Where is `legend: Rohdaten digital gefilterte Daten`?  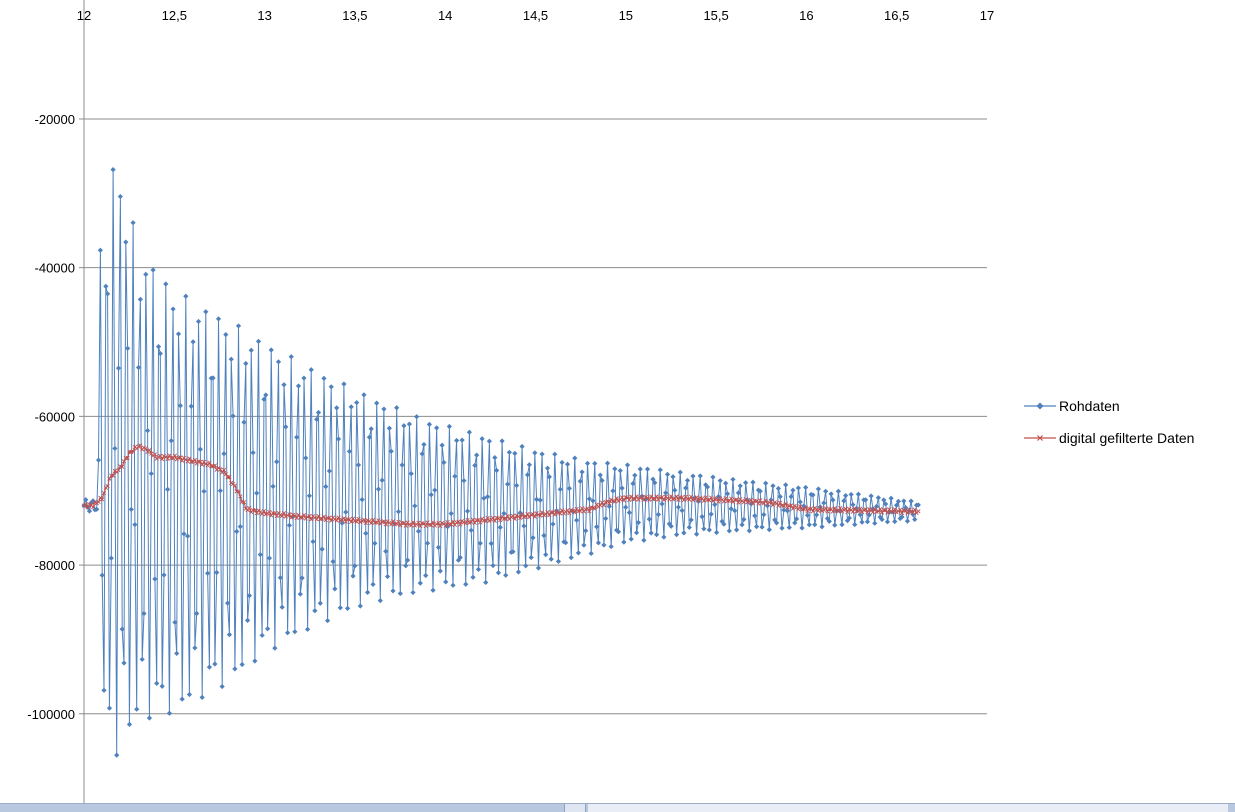
legend: Rohdaten digital gefilterte Daten is located at coordinates (1109, 422).